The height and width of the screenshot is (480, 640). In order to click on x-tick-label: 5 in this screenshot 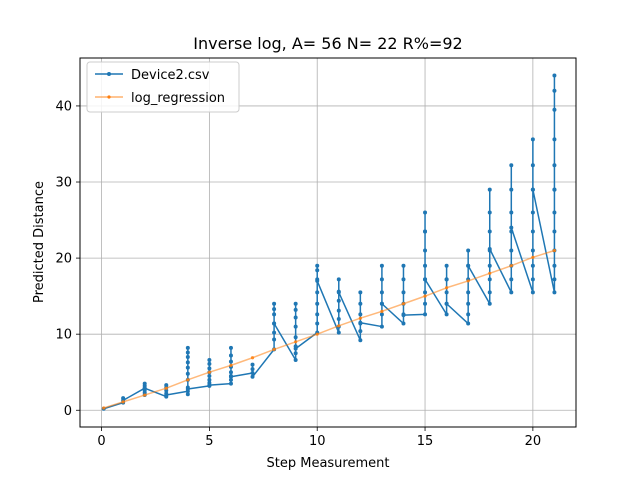, I will do `click(209, 441)`.